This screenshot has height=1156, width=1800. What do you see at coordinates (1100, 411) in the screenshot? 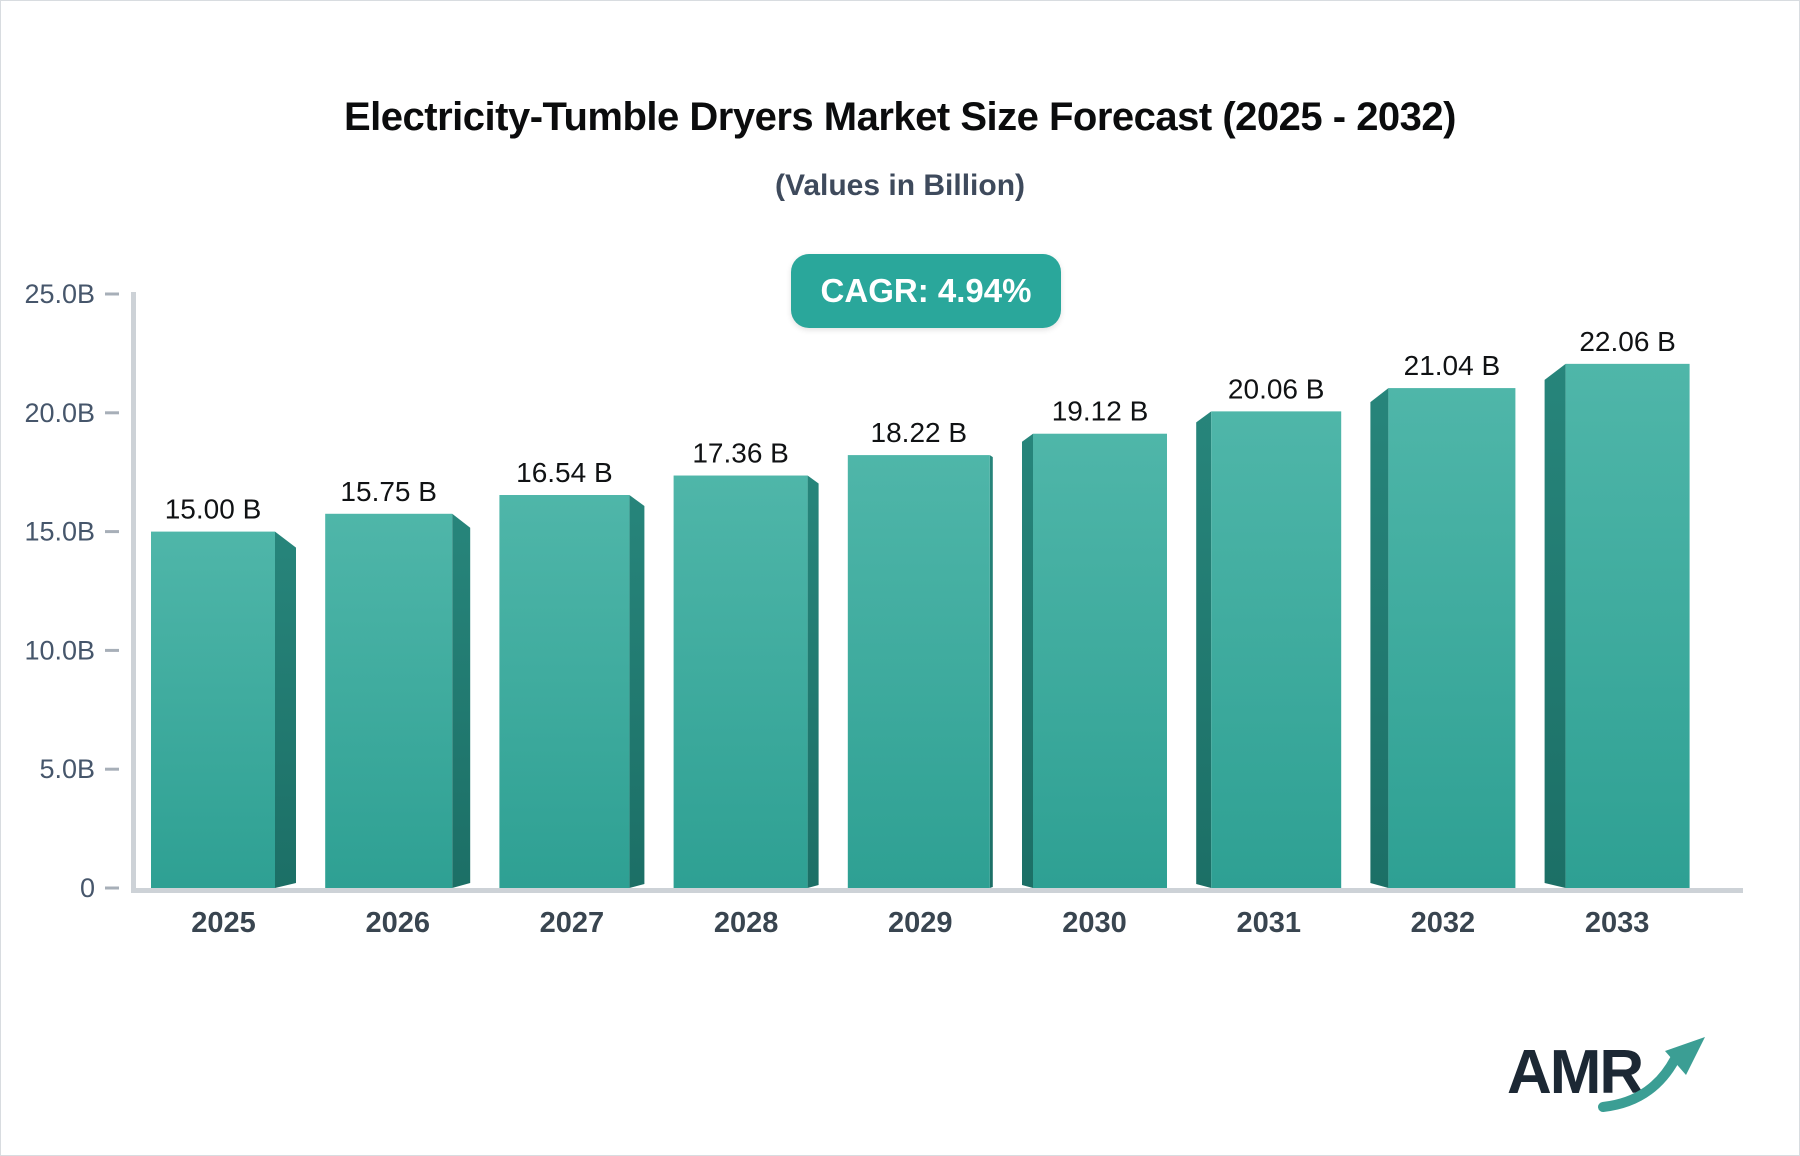
I see `bar-value-label: 19.12 B` at bounding box center [1100, 411].